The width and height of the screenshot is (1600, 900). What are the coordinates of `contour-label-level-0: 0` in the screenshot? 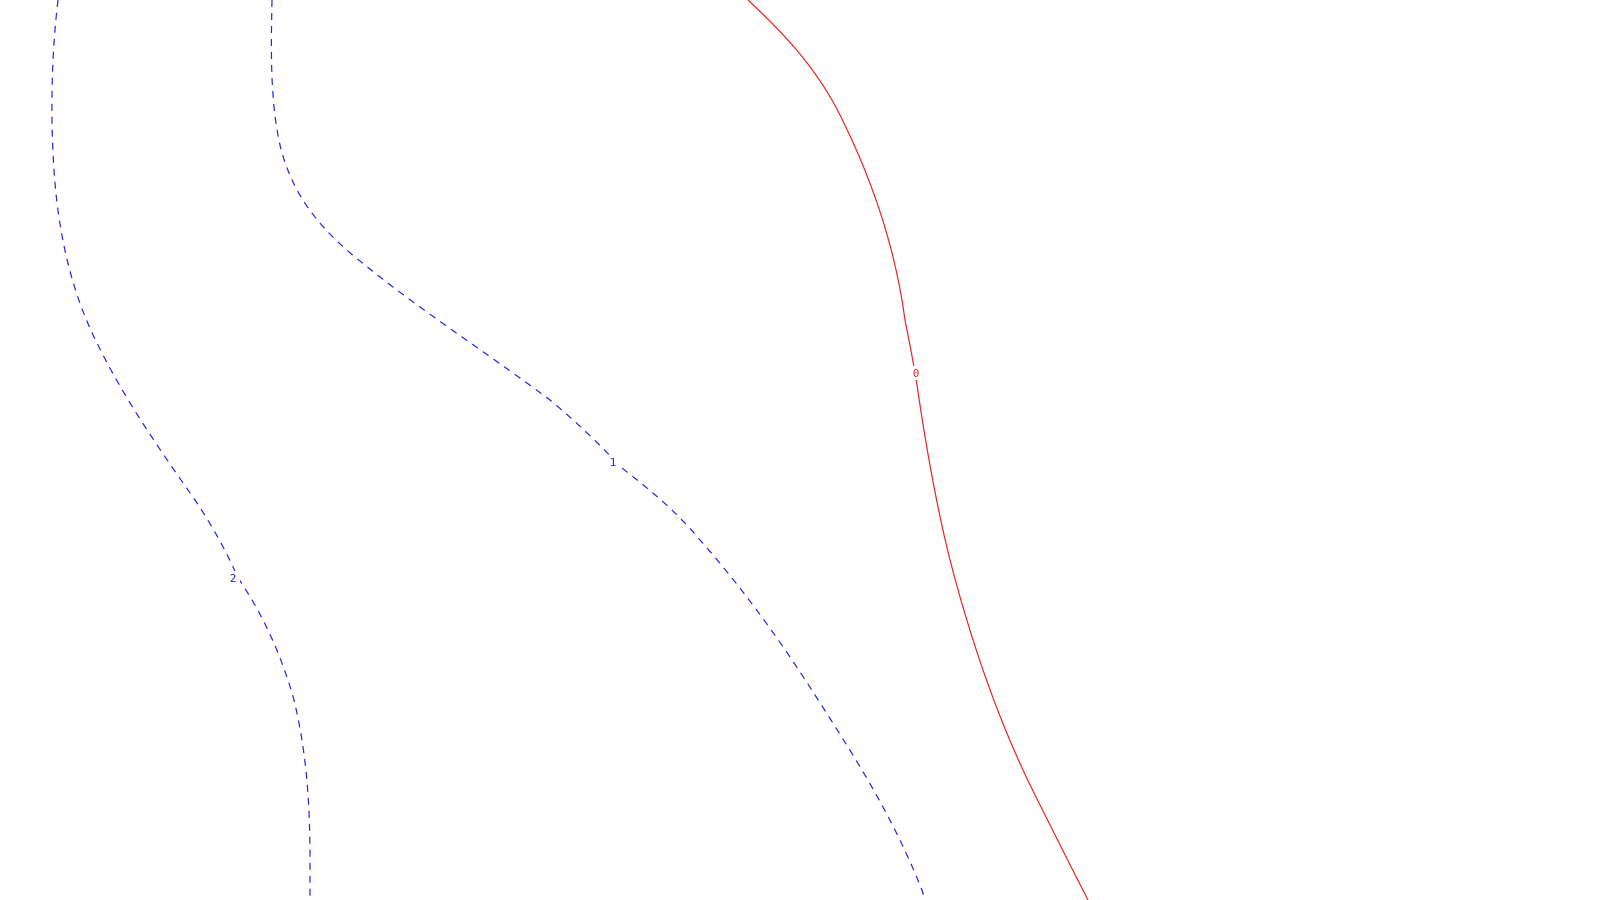 It's located at (916, 373).